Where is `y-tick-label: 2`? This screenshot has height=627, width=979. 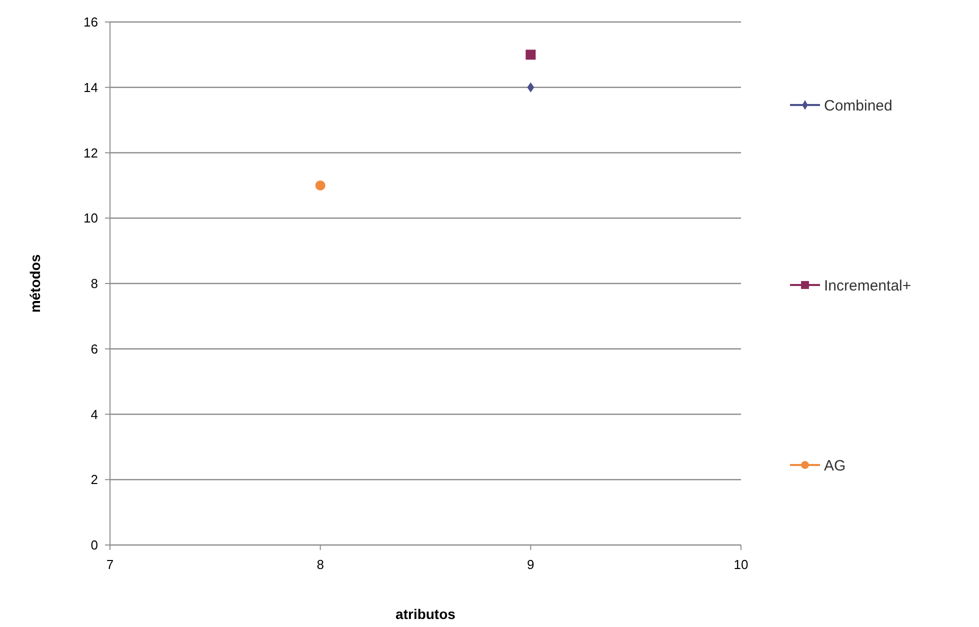 y-tick-label: 2 is located at coordinates (94, 480).